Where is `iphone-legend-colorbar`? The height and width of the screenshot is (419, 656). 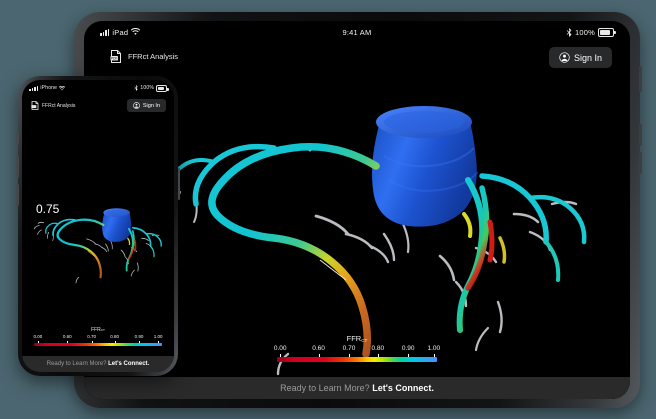 iphone-legend-colorbar is located at coordinates (98, 344).